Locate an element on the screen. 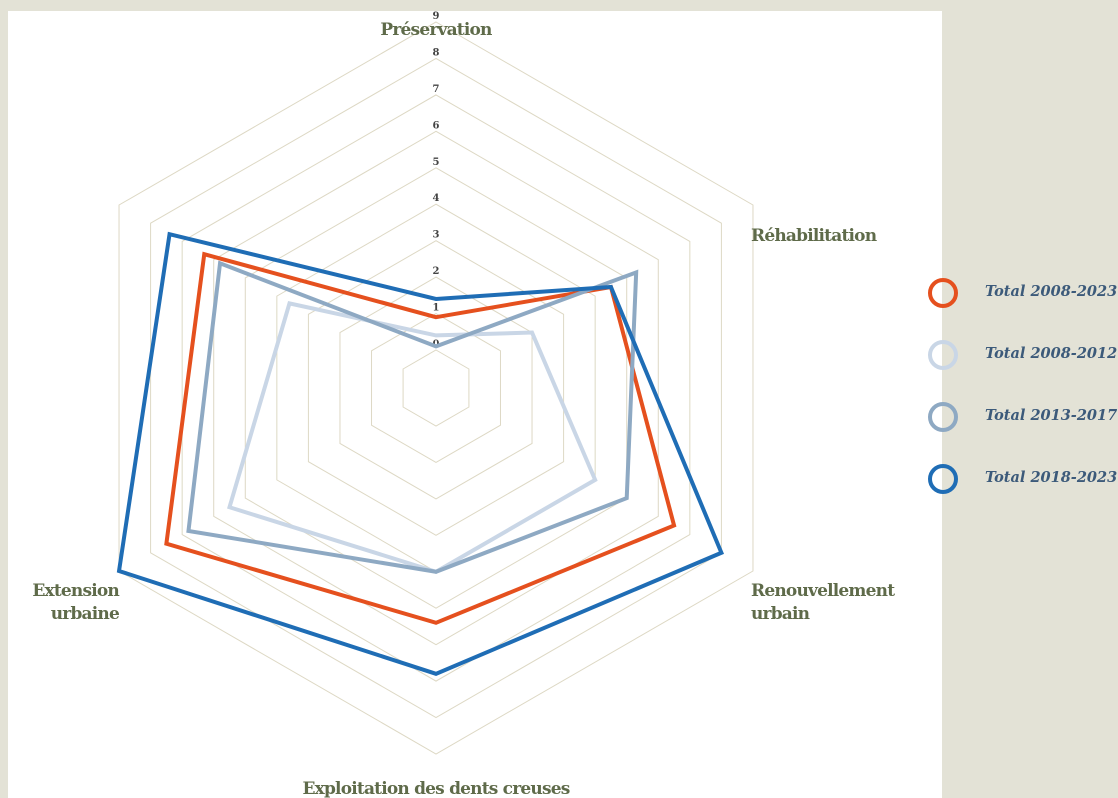 The width and height of the screenshot is (1118, 798). tick-label-4: 4 is located at coordinates (436, 198).